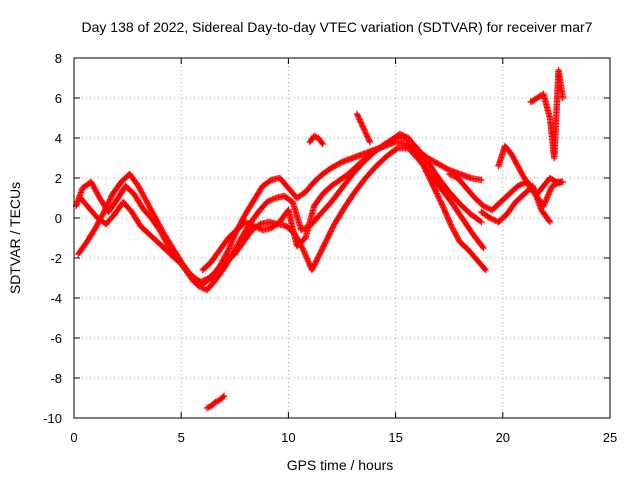 The image size is (640, 480). I want to click on x-axis-label: GPS time / hours, so click(340, 465).